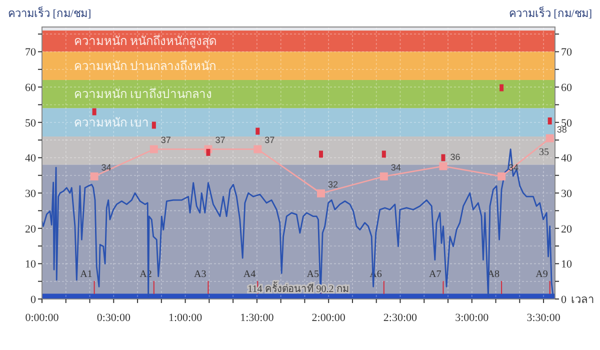  Describe the element at coordinates (298, 41) in the screenshot. I see `band: ความหนัก หนักถึงหนักสูงสุด` at that location.